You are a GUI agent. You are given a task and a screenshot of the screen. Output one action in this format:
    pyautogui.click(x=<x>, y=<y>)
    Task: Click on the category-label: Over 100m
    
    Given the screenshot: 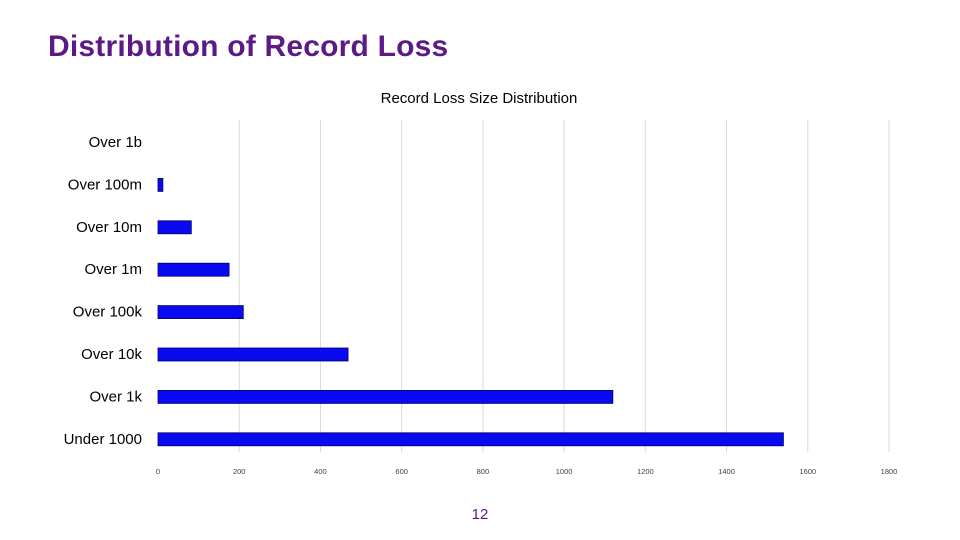 What is the action you would take?
    pyautogui.click(x=105, y=184)
    